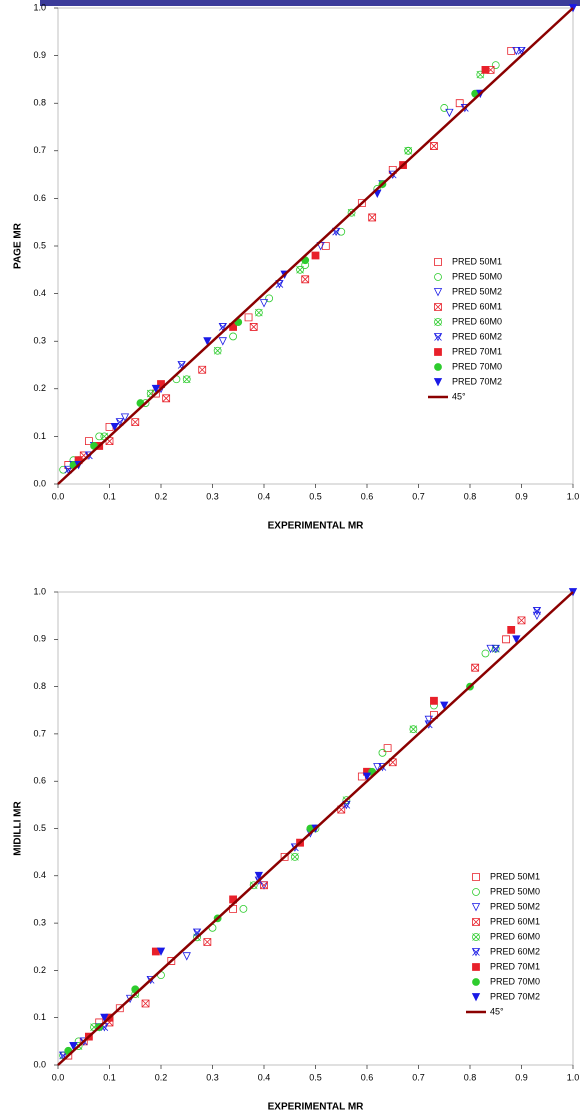 The image size is (580, 1117). Describe the element at coordinates (39, 293) in the screenshot. I see `y-tick-label: 0.4` at that location.